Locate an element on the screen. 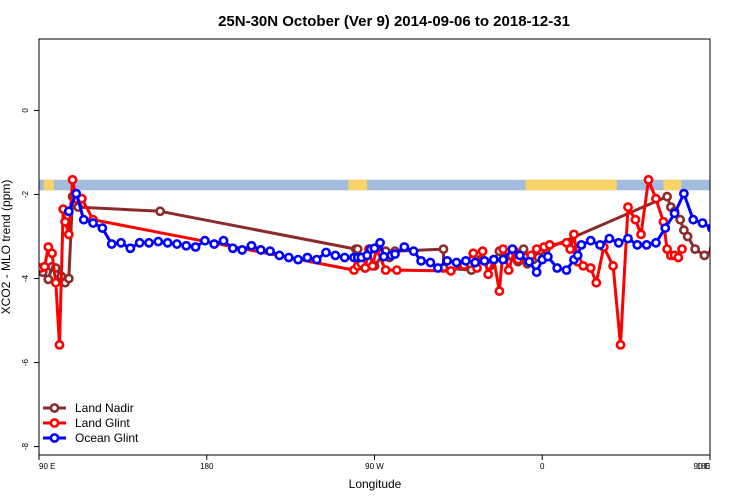 This screenshot has height=500, width=750. legend-label: Ocean Glint is located at coordinates (107, 438).